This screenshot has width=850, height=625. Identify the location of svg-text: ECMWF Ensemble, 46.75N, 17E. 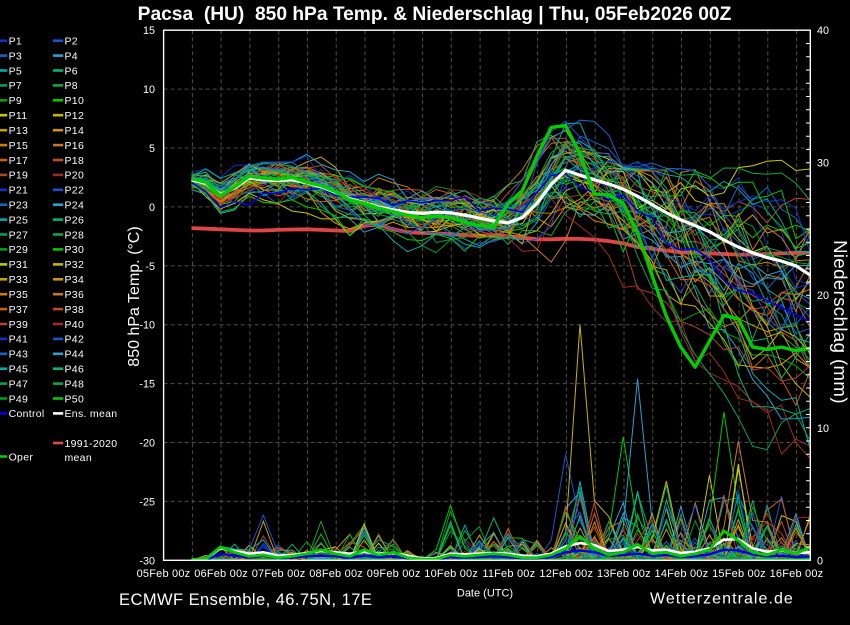
(245, 600).